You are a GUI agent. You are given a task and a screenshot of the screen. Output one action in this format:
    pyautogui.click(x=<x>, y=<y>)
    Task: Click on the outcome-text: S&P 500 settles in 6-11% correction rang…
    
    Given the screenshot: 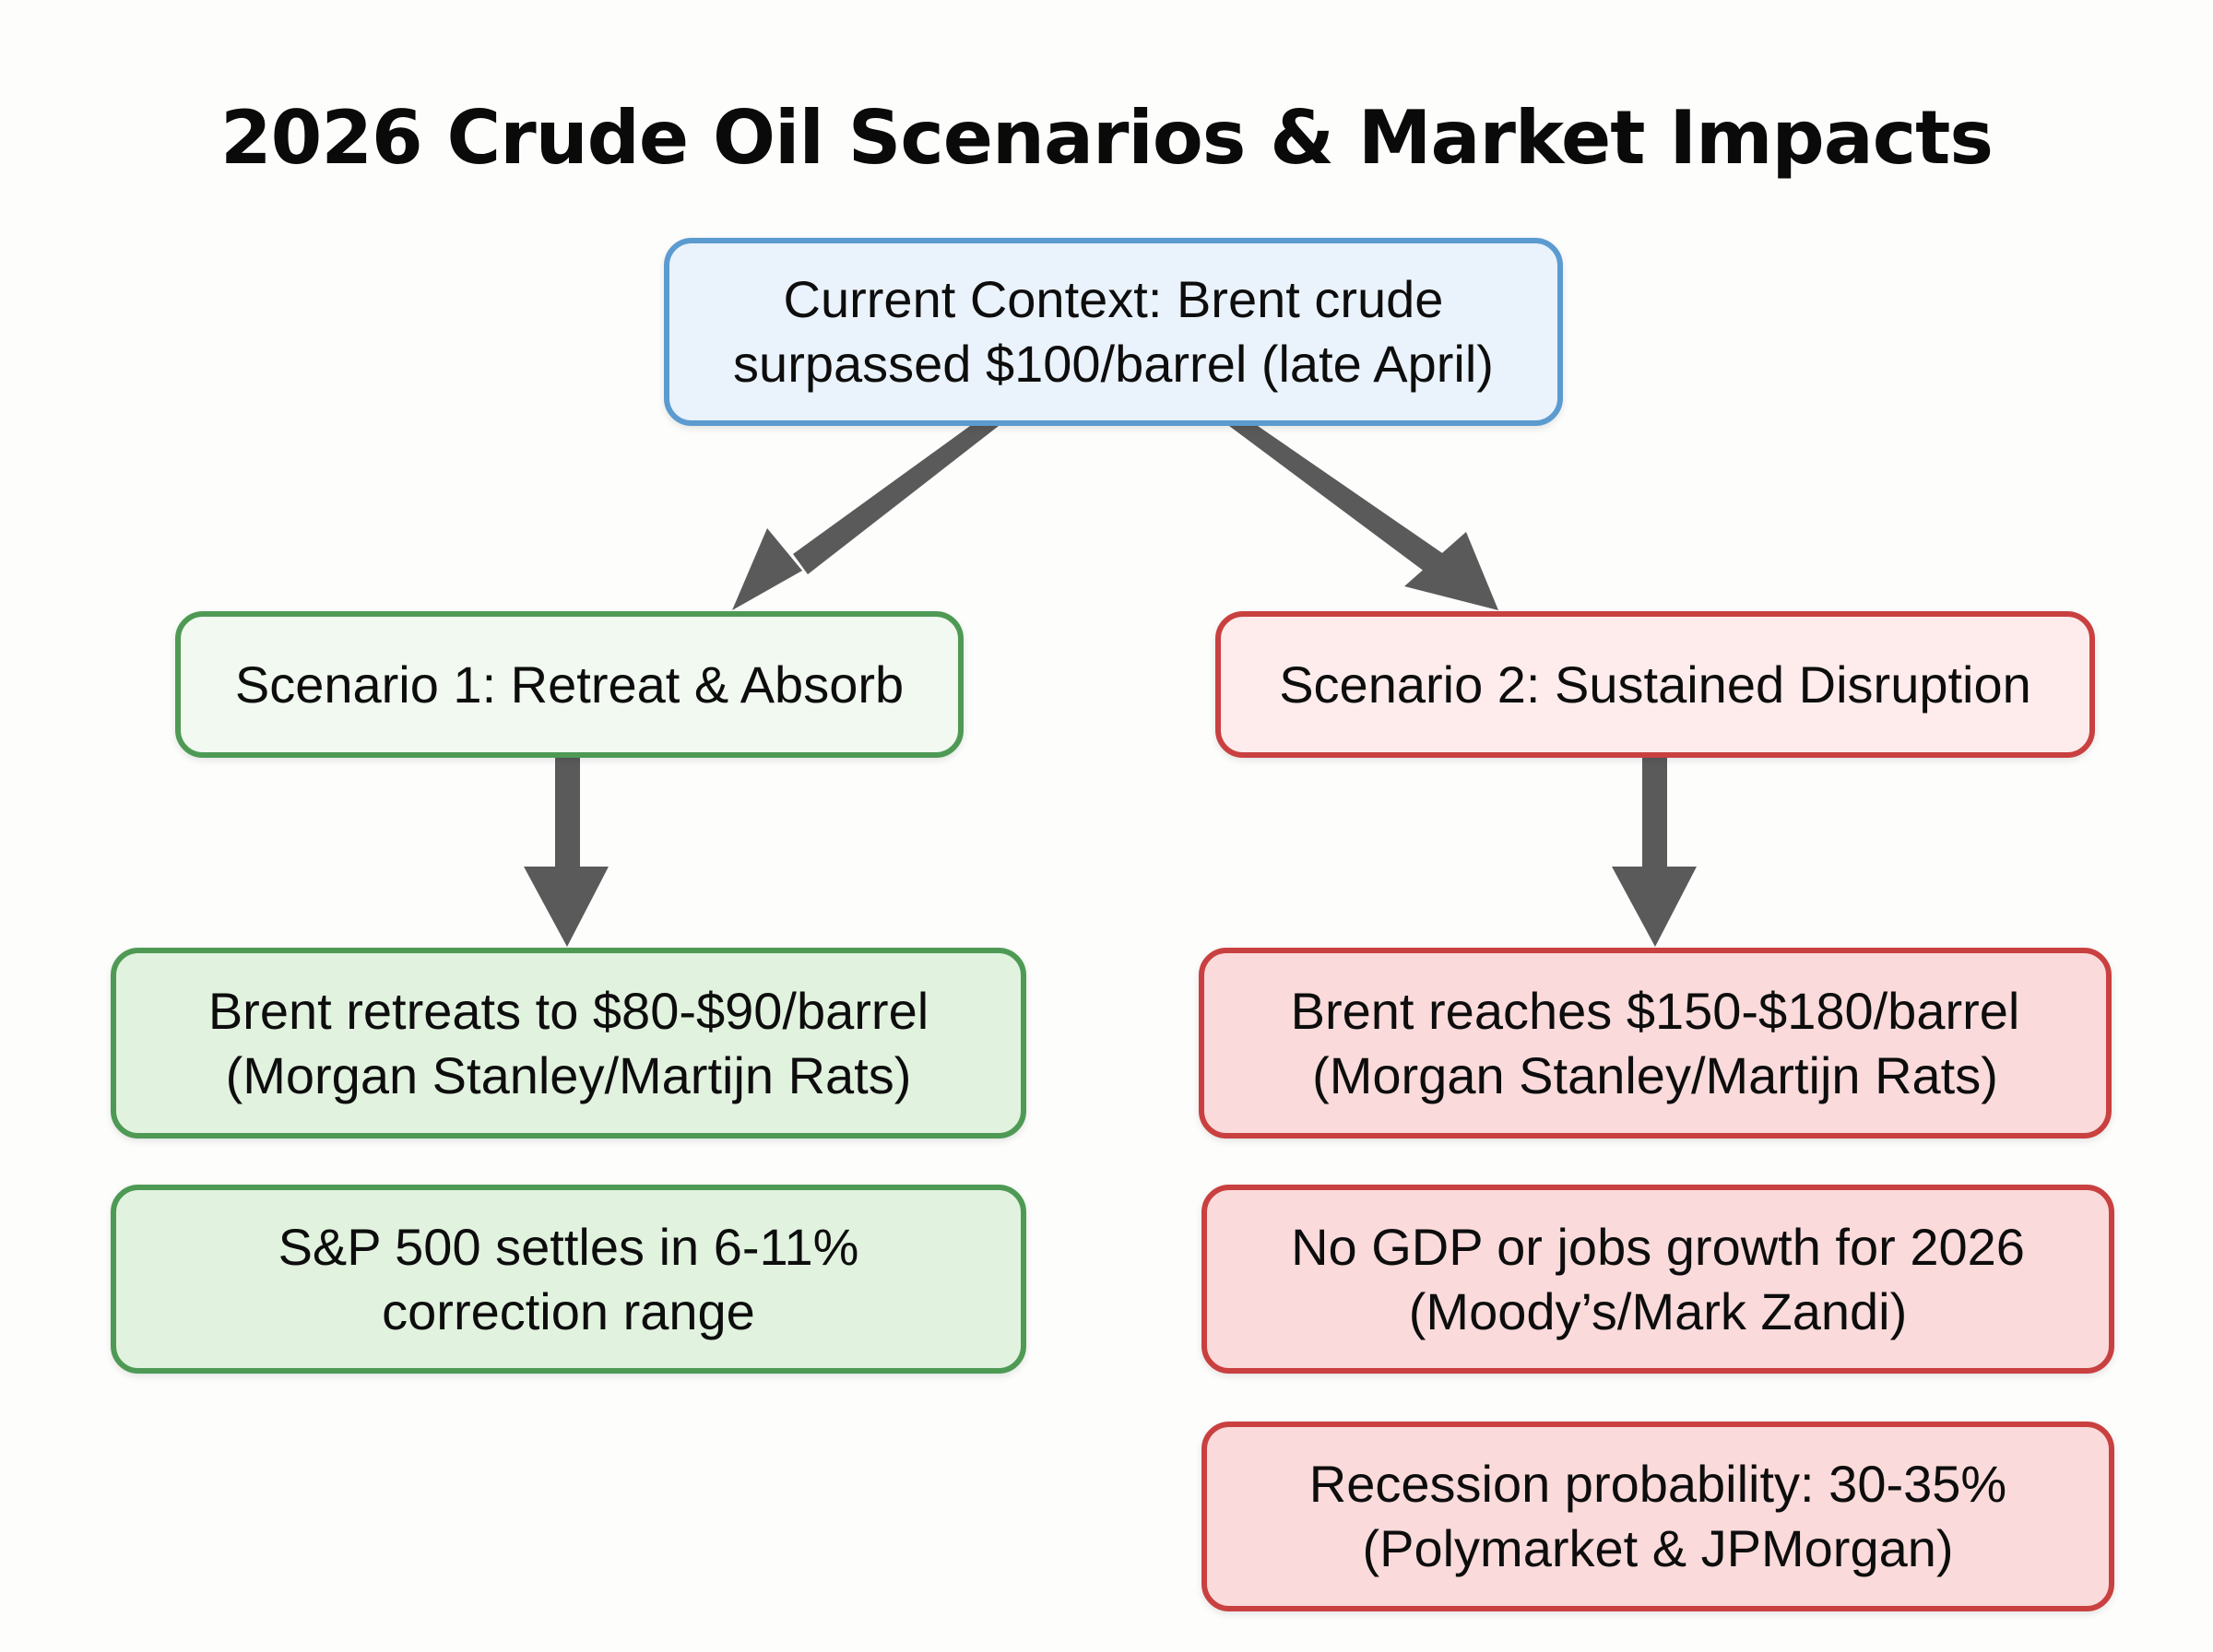 What is the action you would take?
    pyautogui.click(x=568, y=1278)
    